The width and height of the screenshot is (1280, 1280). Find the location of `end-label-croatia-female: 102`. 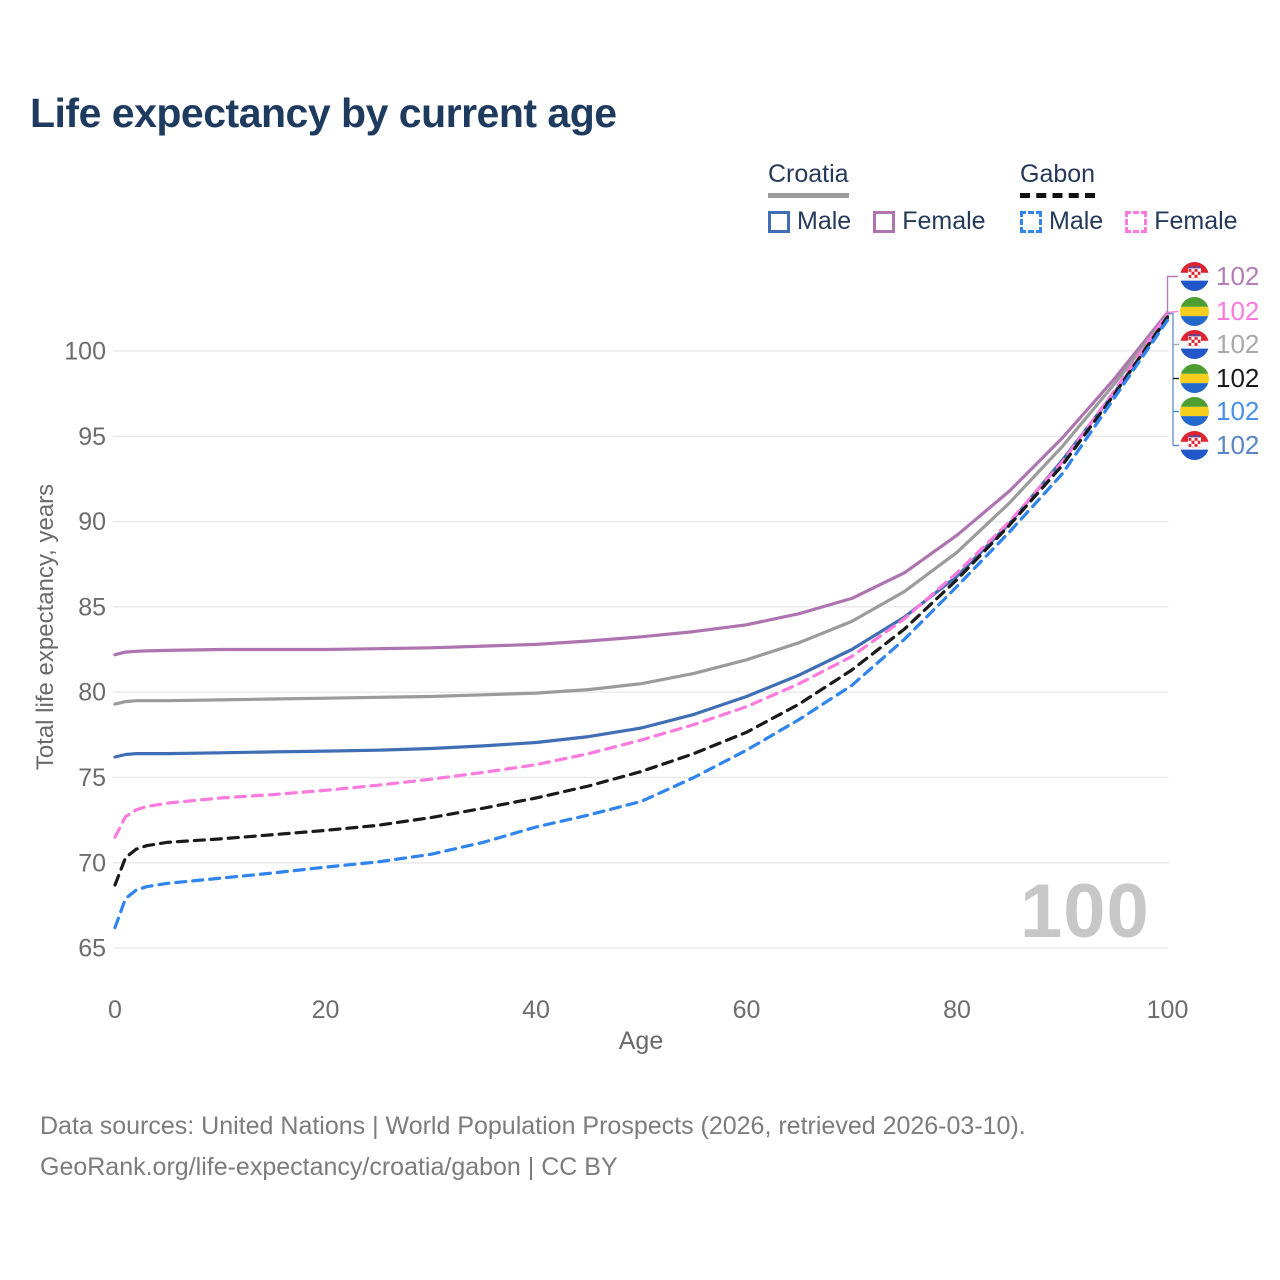

end-label-croatia-female: 102 is located at coordinates (1219, 276).